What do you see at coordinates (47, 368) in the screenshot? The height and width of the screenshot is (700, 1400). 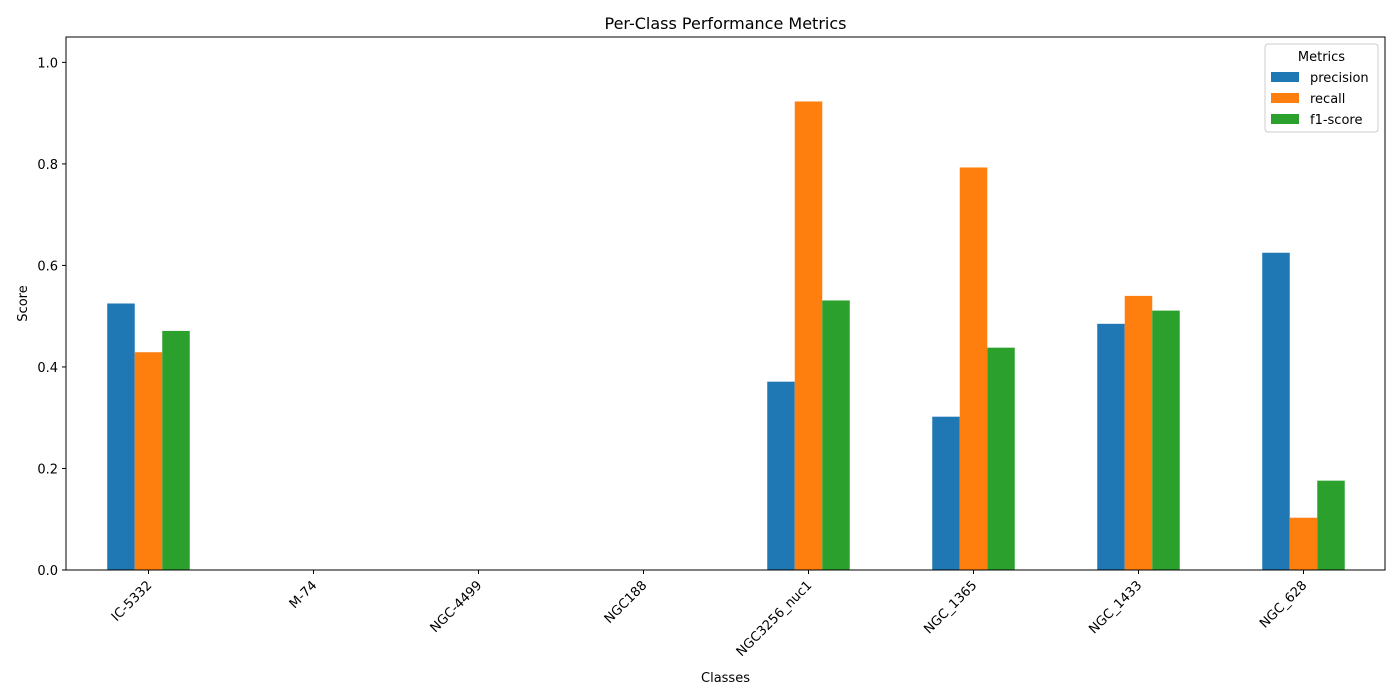 I see `y-tick-label: 0.4` at bounding box center [47, 368].